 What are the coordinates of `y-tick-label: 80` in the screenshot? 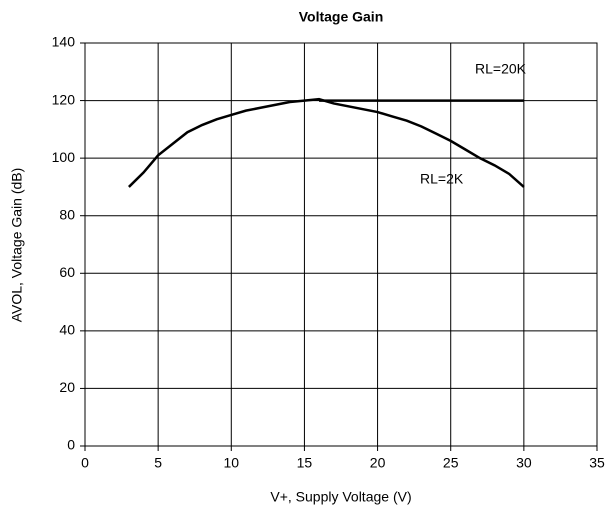 It's located at (67, 214).